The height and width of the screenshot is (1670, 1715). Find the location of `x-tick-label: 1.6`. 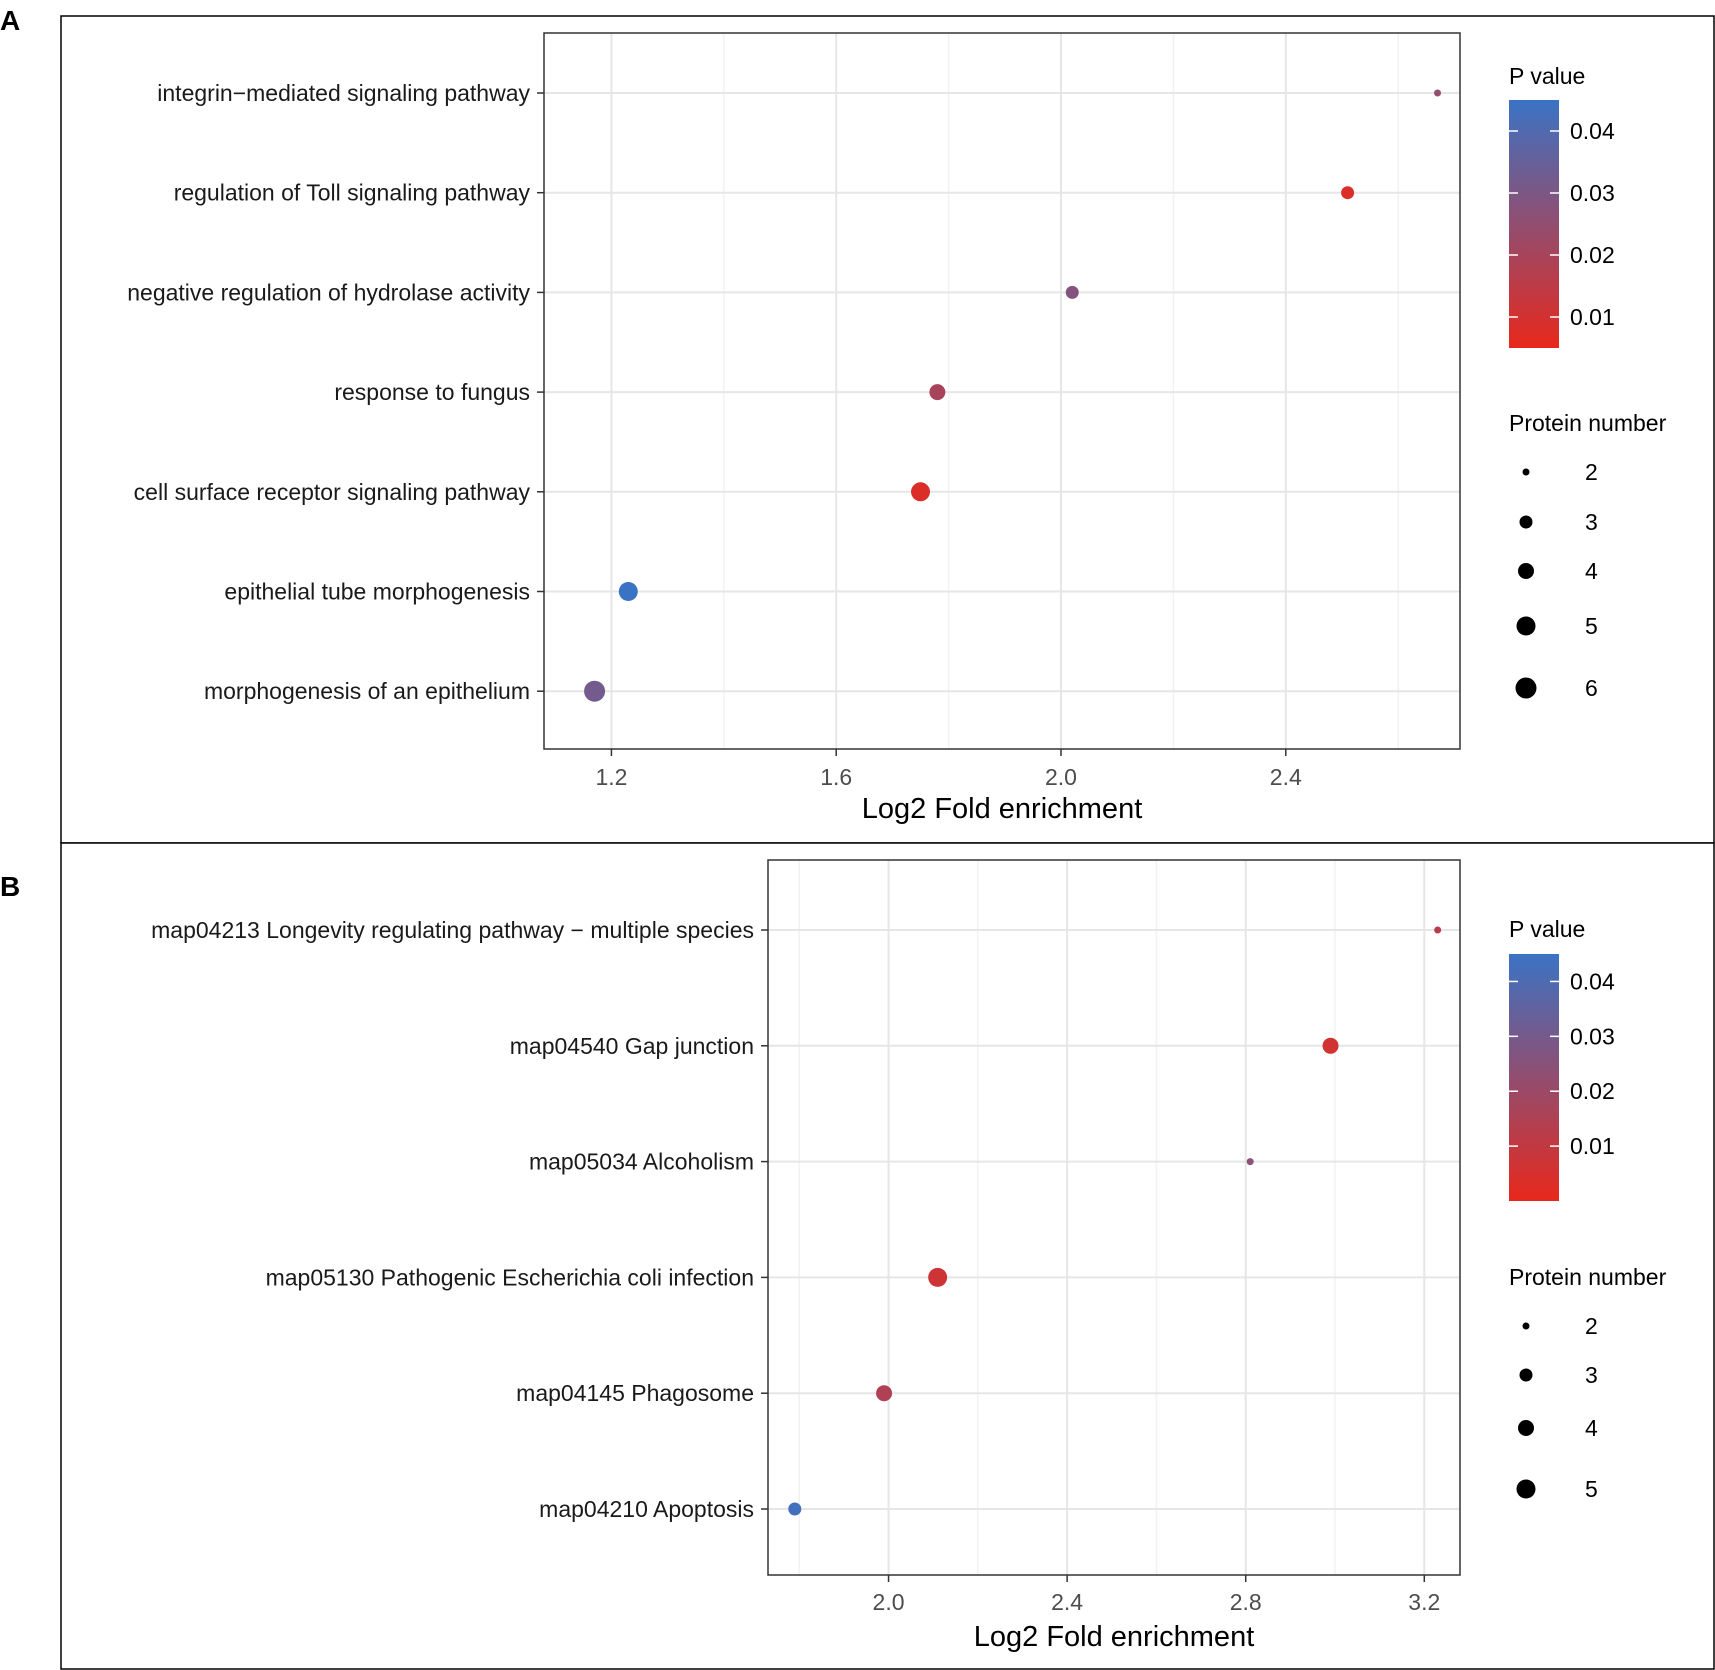

x-tick-label: 1.6 is located at coordinates (836, 777).